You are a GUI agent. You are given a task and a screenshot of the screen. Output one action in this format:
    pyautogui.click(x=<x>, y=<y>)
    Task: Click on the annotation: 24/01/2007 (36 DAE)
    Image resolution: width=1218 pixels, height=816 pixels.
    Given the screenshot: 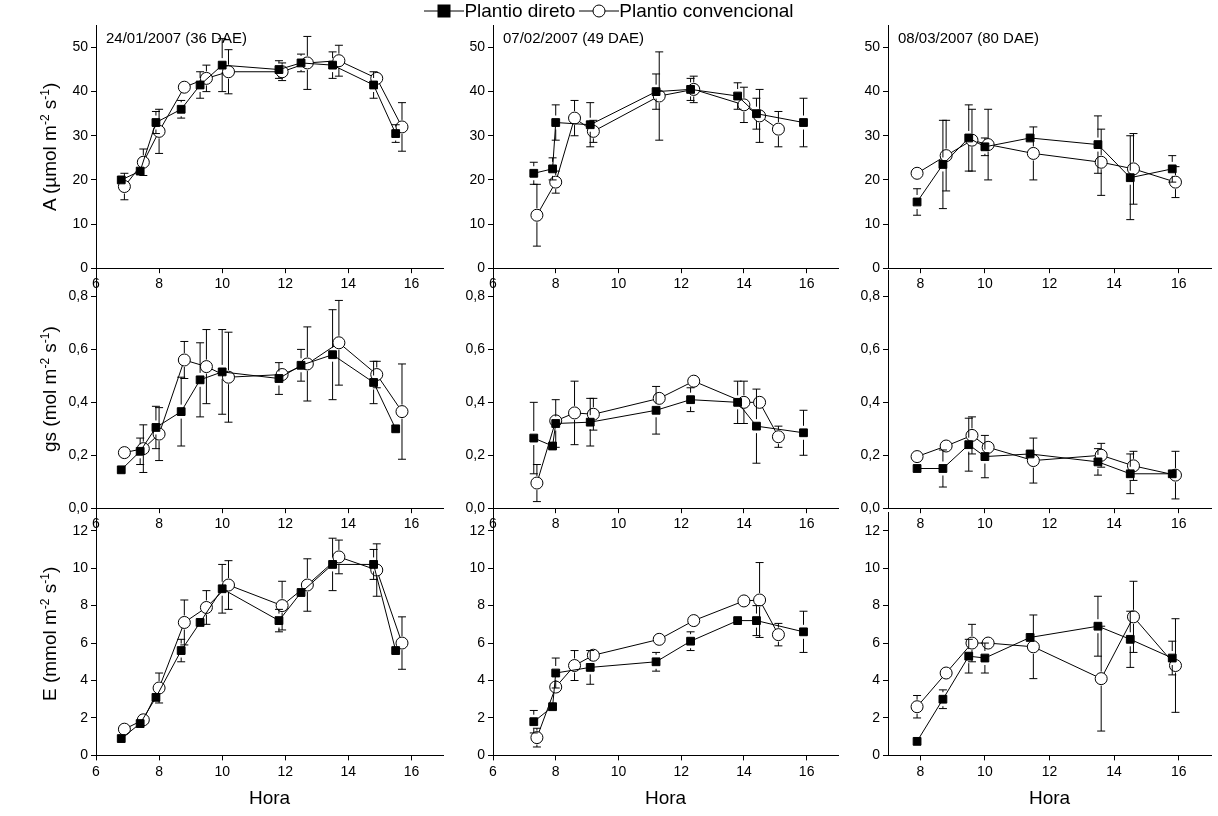 What is the action you would take?
    pyautogui.click(x=176, y=38)
    